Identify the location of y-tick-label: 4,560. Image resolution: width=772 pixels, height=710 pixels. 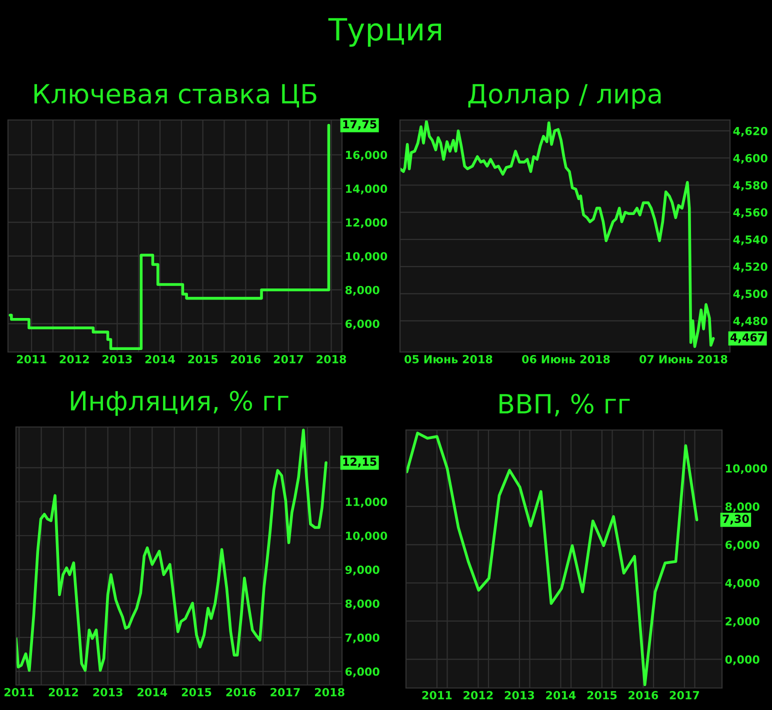
(750, 213).